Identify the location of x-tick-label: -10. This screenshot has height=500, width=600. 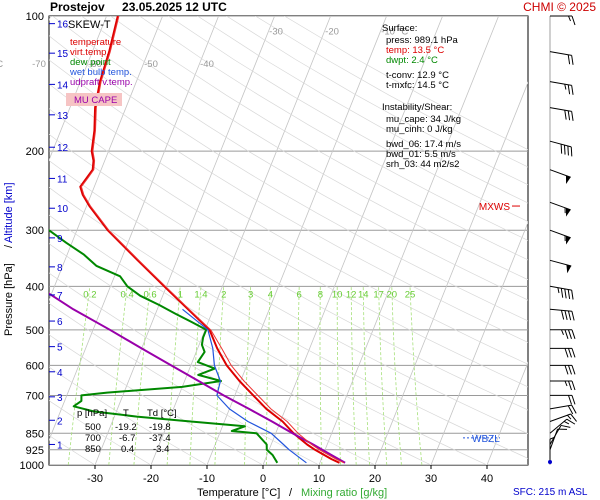
(207, 479).